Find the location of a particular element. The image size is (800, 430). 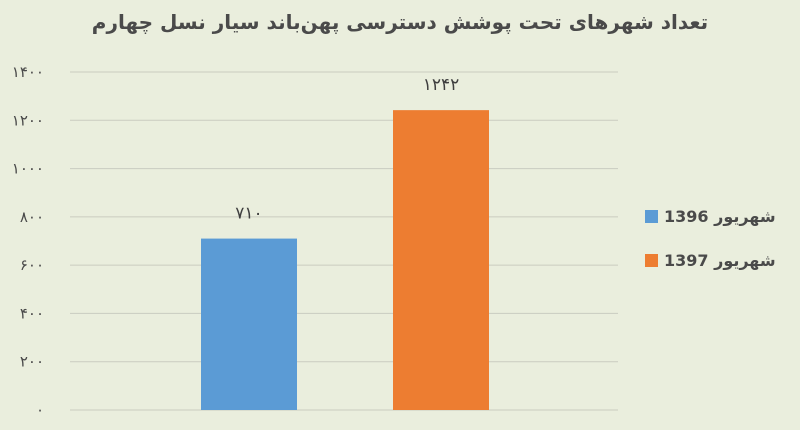

legend-item-1397: شهریور 1397 is located at coordinates (722, 260).